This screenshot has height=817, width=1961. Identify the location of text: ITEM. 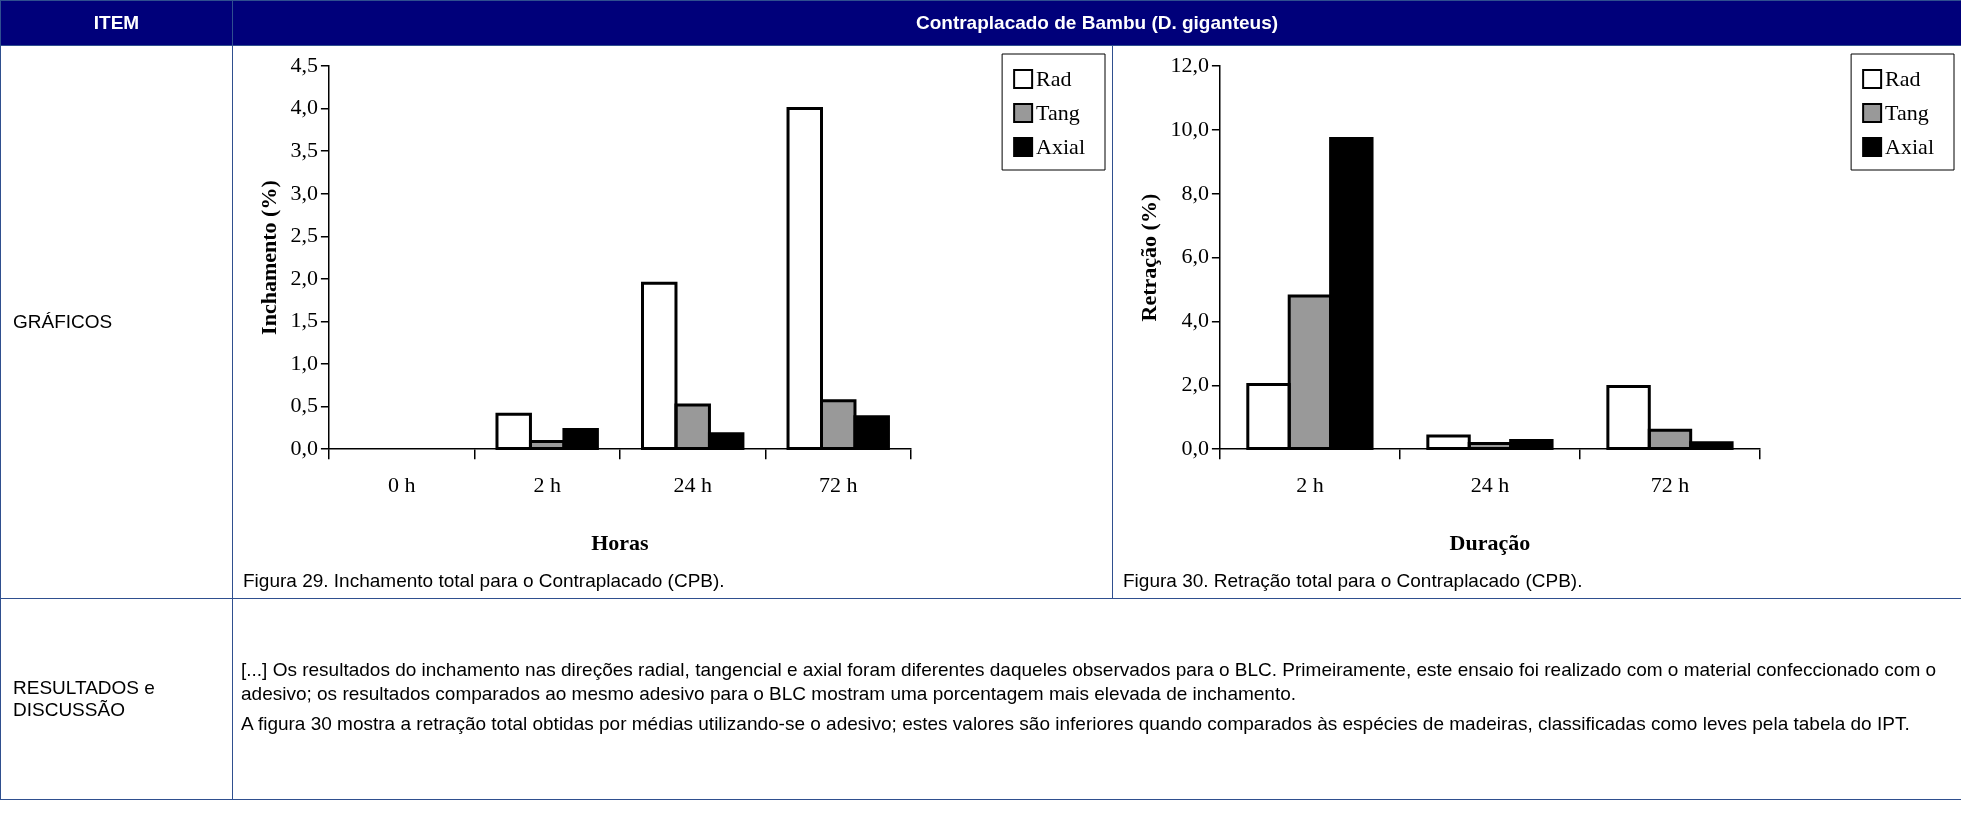
(116, 23).